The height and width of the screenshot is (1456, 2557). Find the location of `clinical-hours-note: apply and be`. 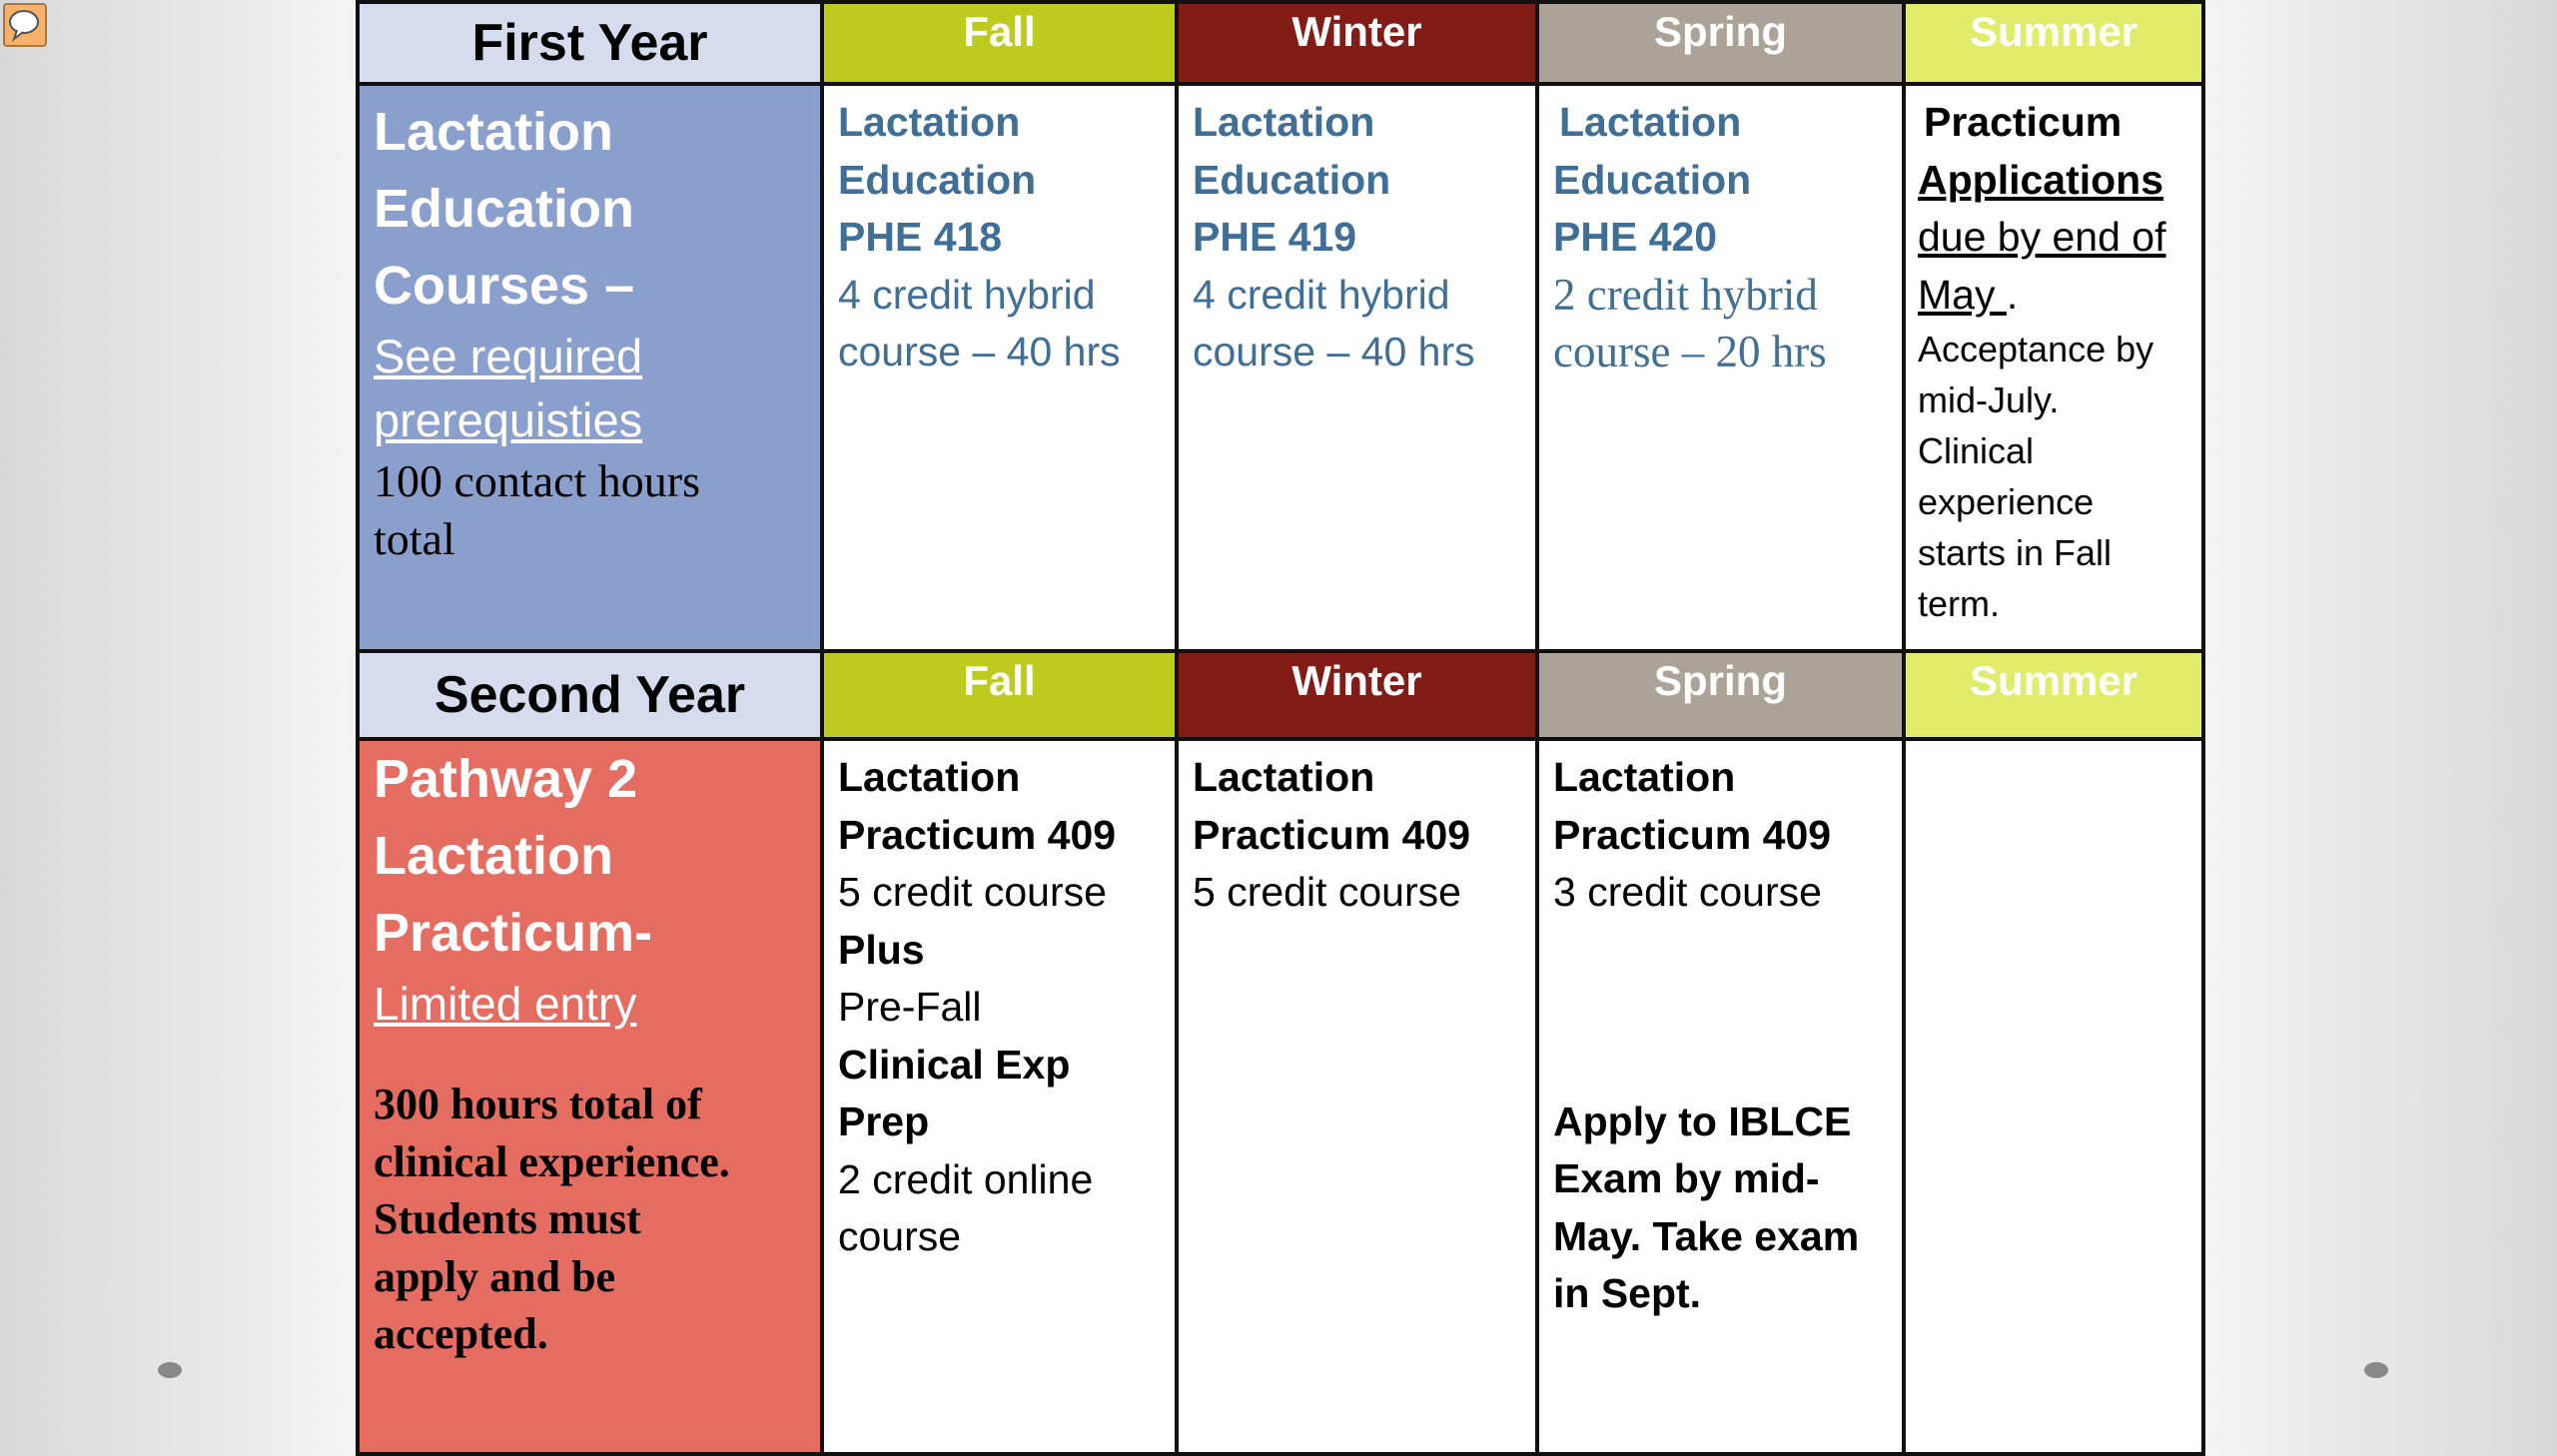

clinical-hours-note: apply and be is located at coordinates (495, 1276).